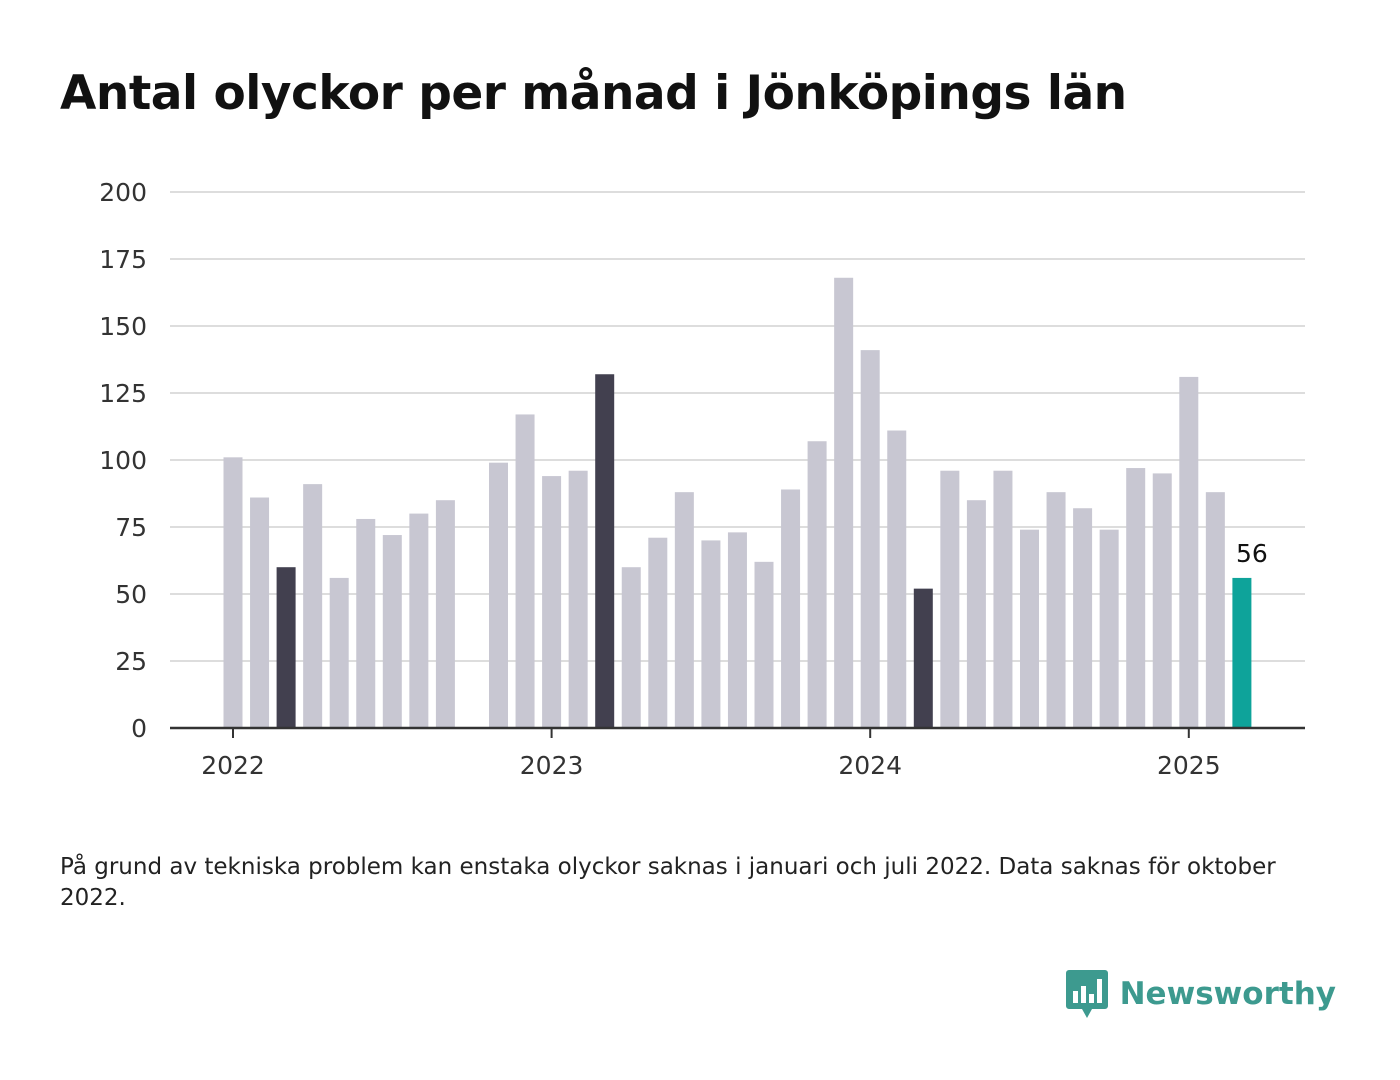 The height and width of the screenshot is (1080, 1400). Describe the element at coordinates (123, 326) in the screenshot. I see `y-tick-label: 150` at that location.